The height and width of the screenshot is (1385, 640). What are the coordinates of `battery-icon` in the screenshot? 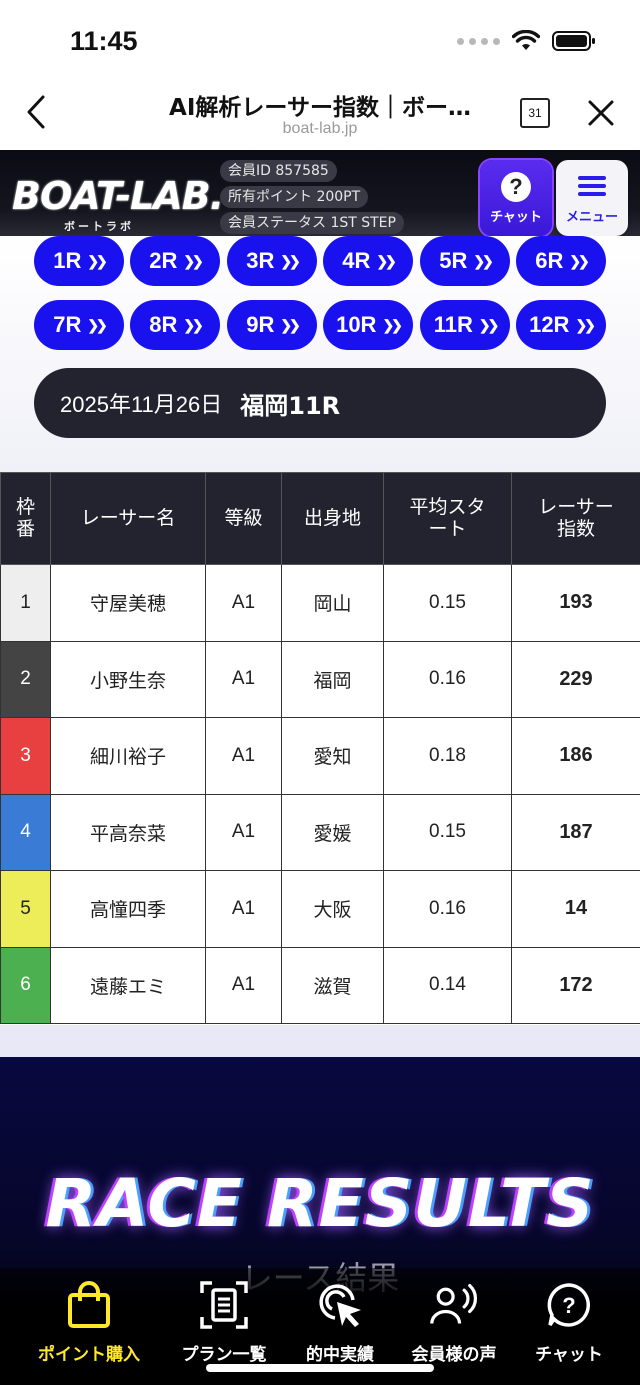 It's located at (573, 41).